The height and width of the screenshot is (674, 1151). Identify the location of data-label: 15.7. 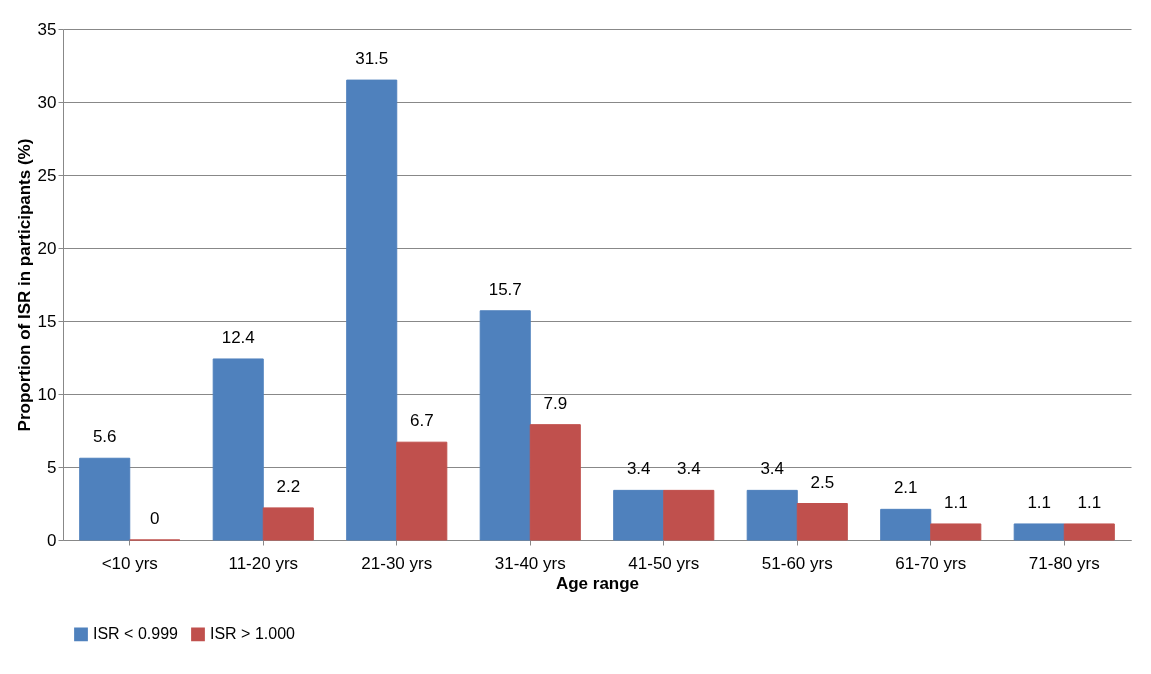
(505, 289).